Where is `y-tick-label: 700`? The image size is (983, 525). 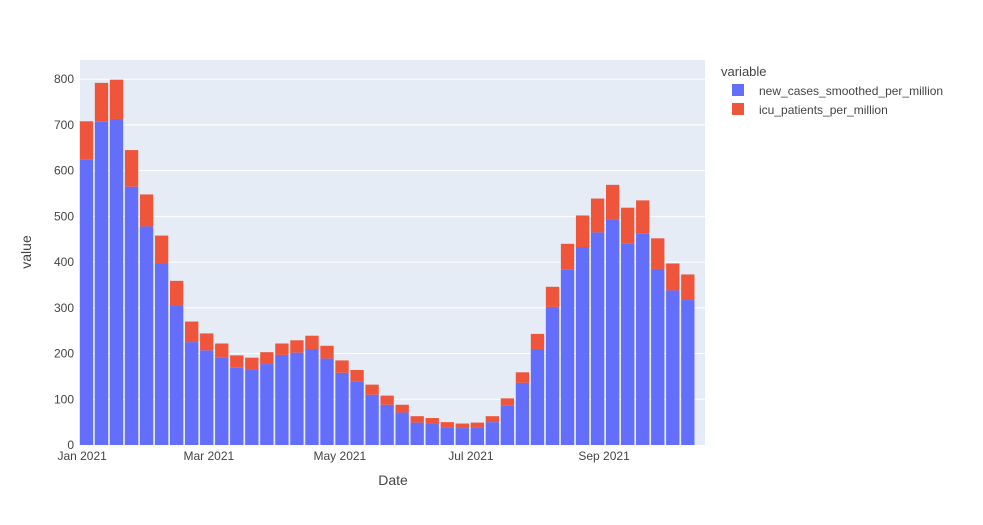
y-tick-label: 700 is located at coordinates (64, 125).